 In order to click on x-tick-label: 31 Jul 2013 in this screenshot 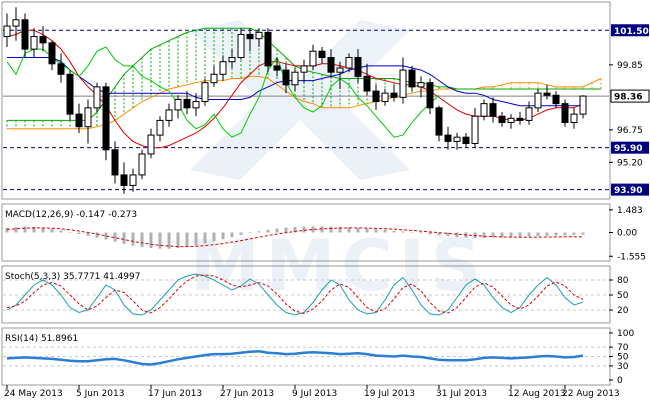, I will do `click(461, 394)`.